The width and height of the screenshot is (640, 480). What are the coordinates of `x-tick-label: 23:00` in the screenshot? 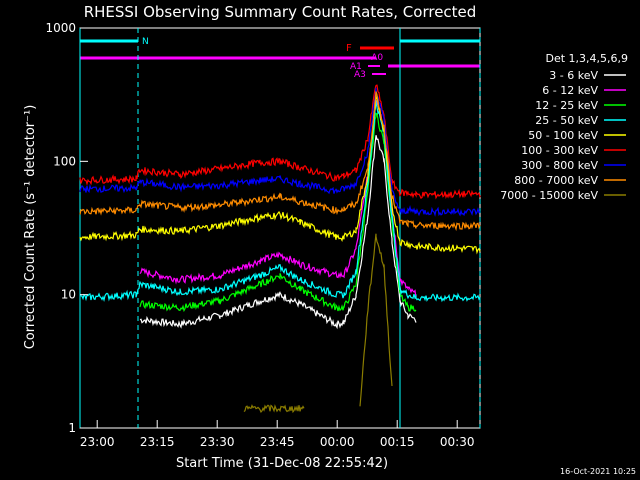 It's located at (97, 442).